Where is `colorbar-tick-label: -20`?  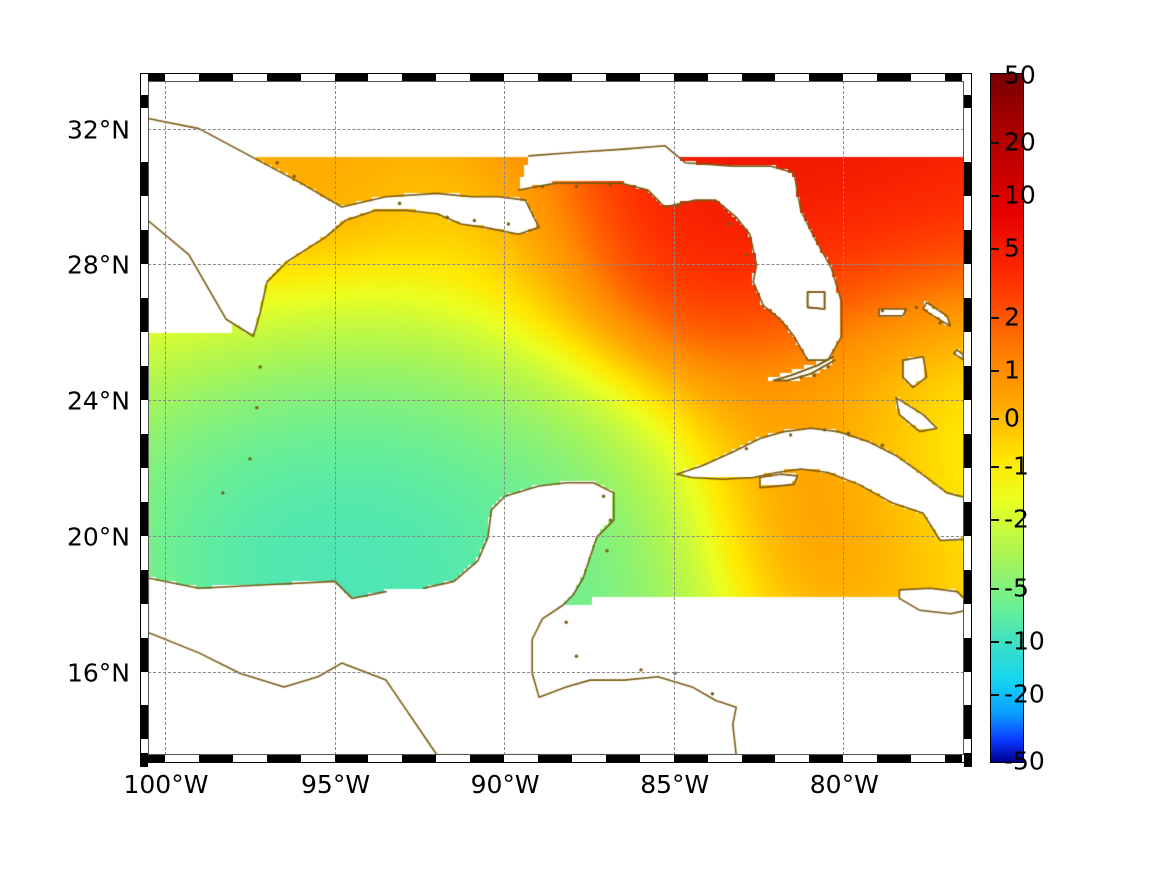 colorbar-tick-label: -20 is located at coordinates (1024, 693).